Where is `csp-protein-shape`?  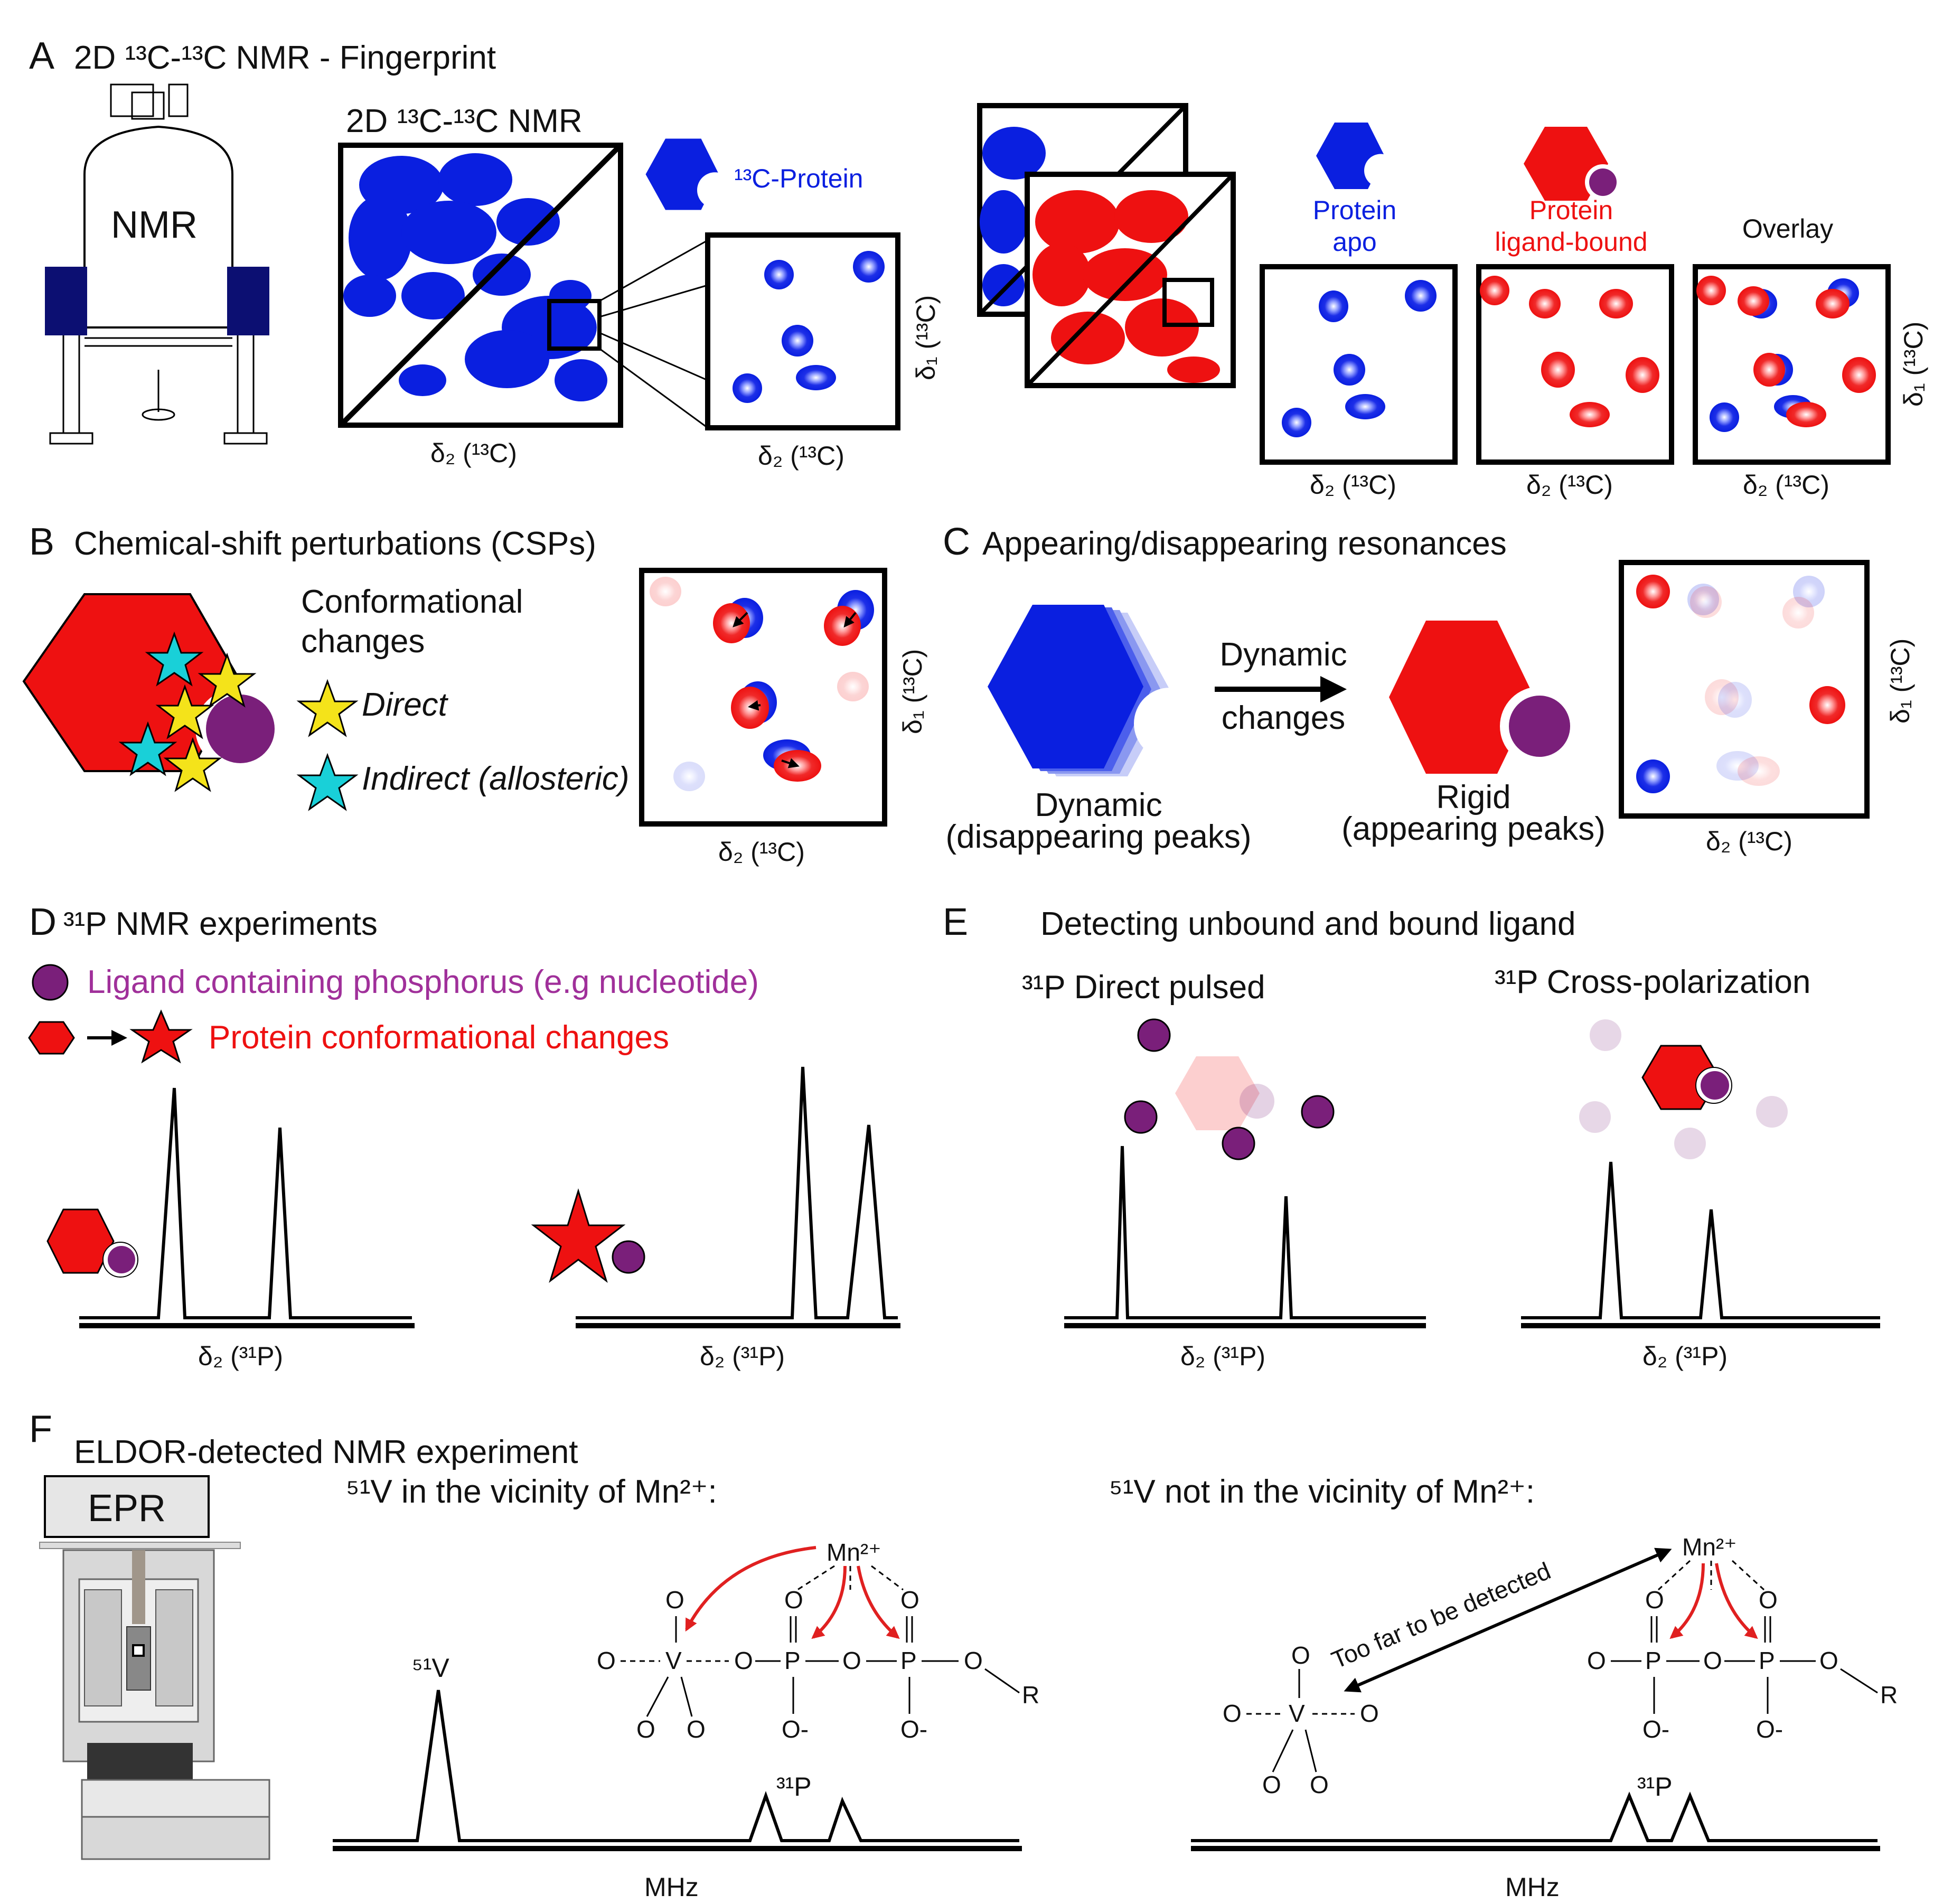
csp-protein-shape is located at coordinates (148, 692).